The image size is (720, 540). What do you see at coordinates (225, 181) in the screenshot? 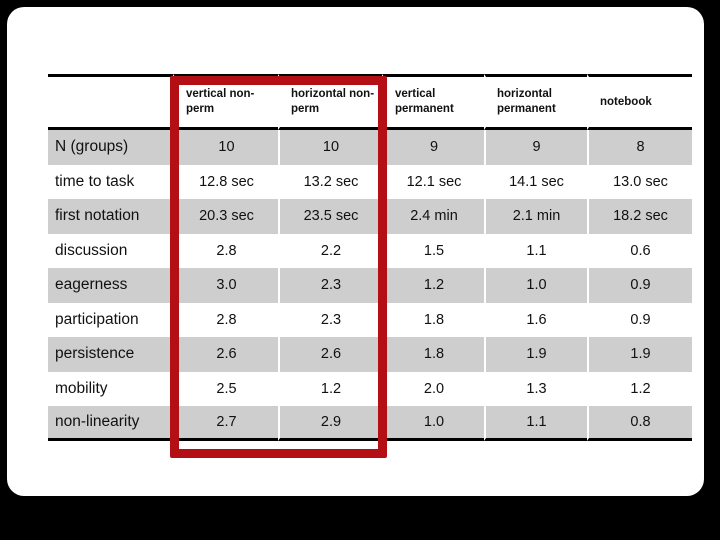
I see `table-cell: 12.8 sec` at bounding box center [225, 181].